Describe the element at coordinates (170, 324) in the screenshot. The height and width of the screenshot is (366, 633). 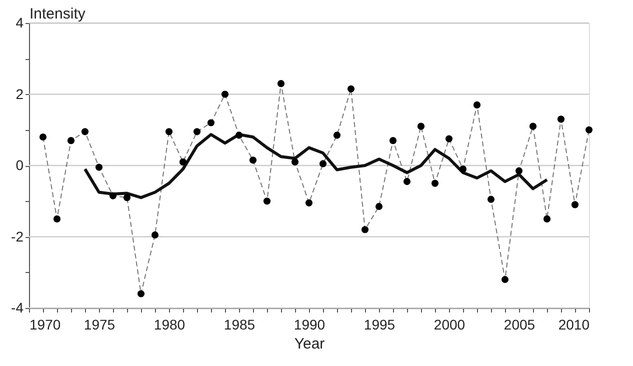
I see `x-tick-label: 1980` at that location.